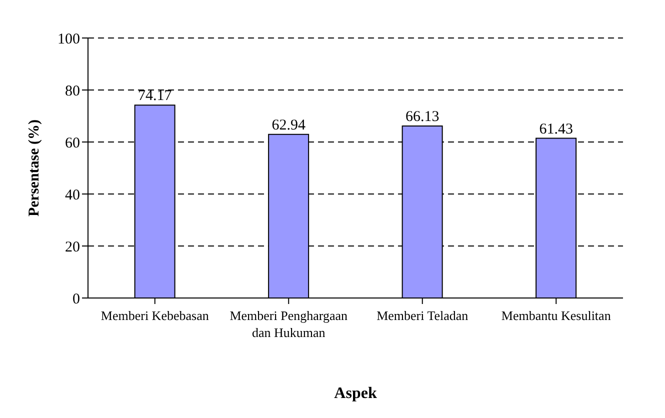  I want to click on y-tick-label: 80, so click(72, 91).